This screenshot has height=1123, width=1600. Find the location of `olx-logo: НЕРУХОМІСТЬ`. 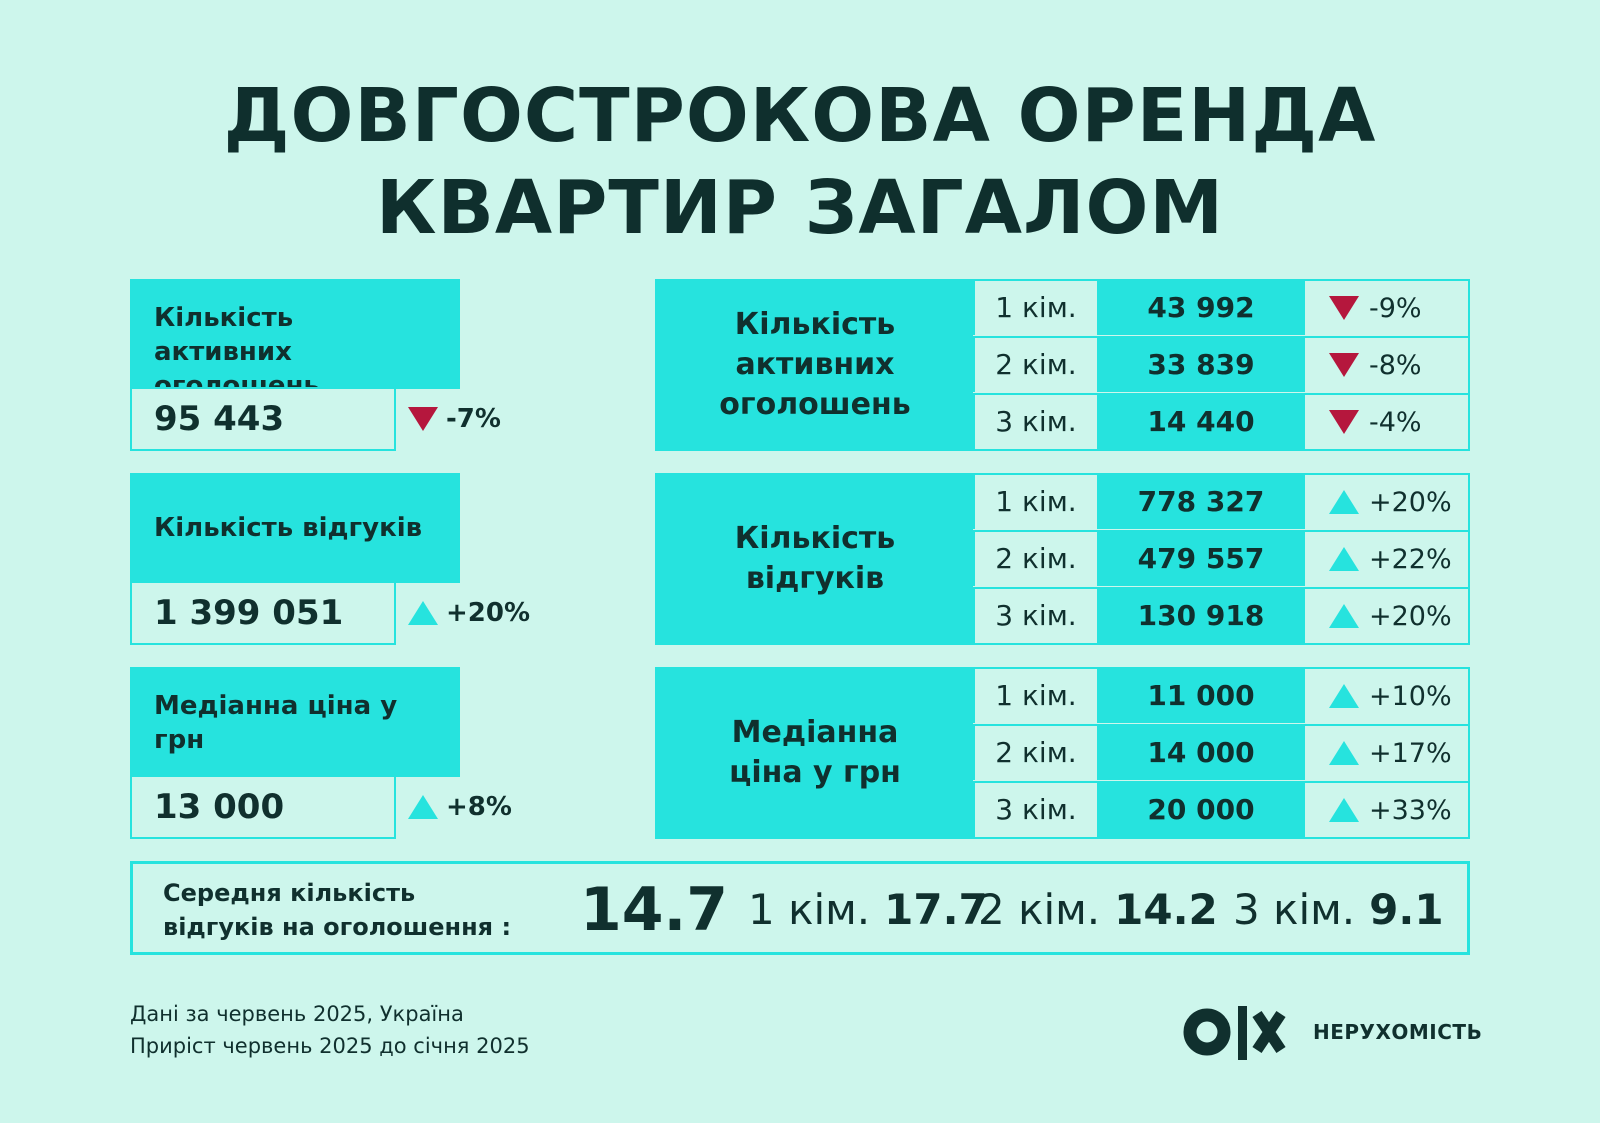

olx-logo: НЕРУХОМІСТЬ is located at coordinates (1333, 1034).